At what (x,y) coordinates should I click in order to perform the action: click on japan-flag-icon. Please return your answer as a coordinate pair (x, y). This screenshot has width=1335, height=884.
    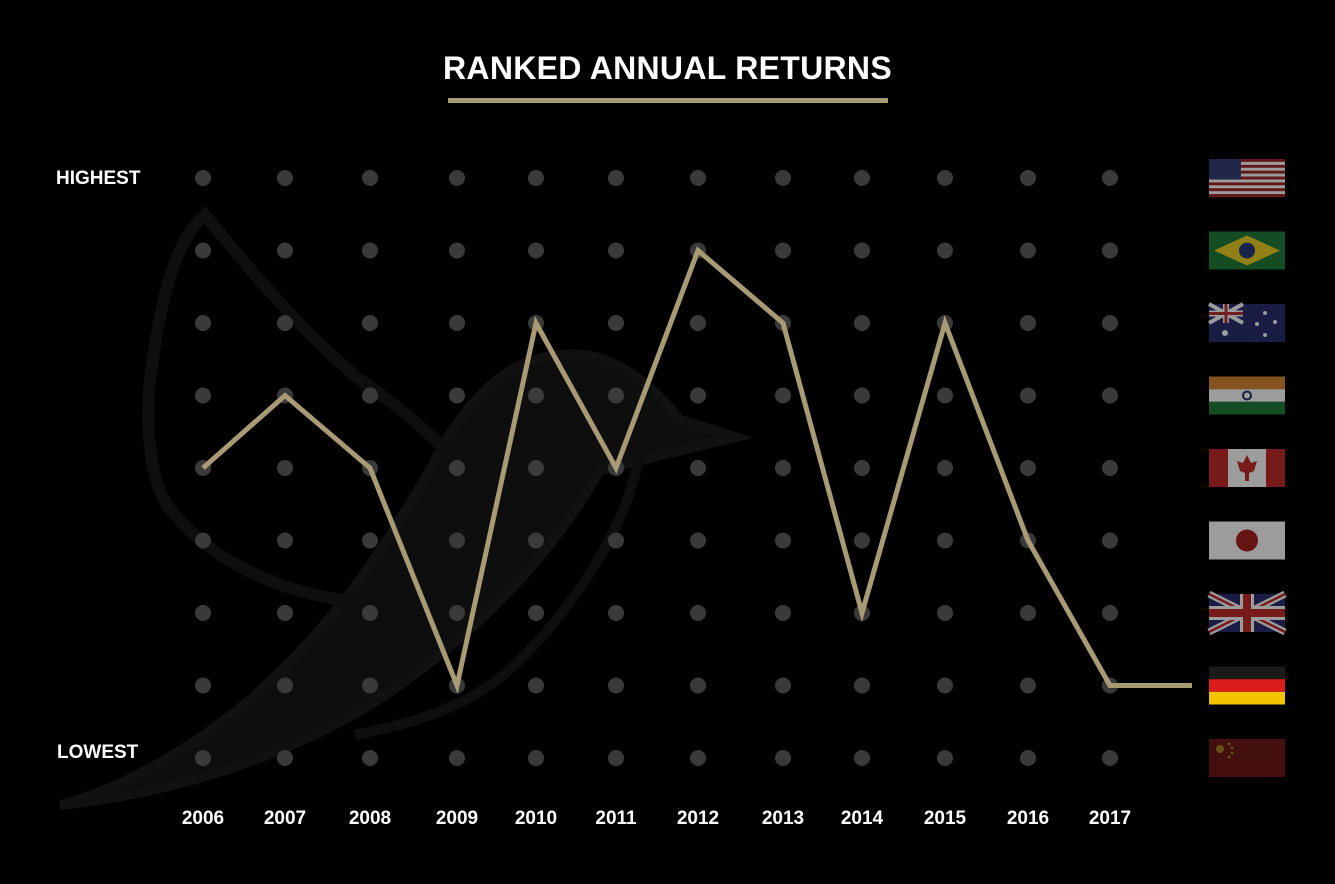
    Looking at the image, I should click on (1247, 540).